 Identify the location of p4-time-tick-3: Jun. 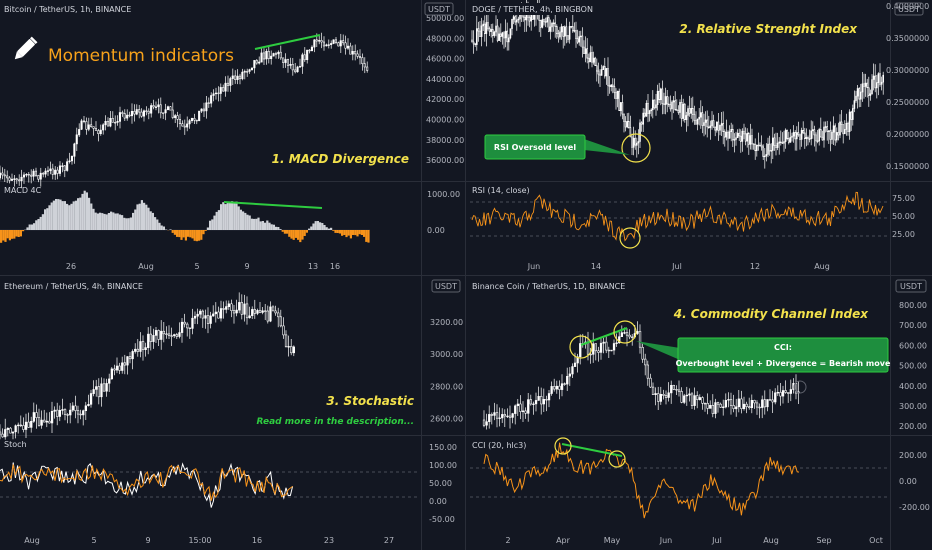
(666, 540).